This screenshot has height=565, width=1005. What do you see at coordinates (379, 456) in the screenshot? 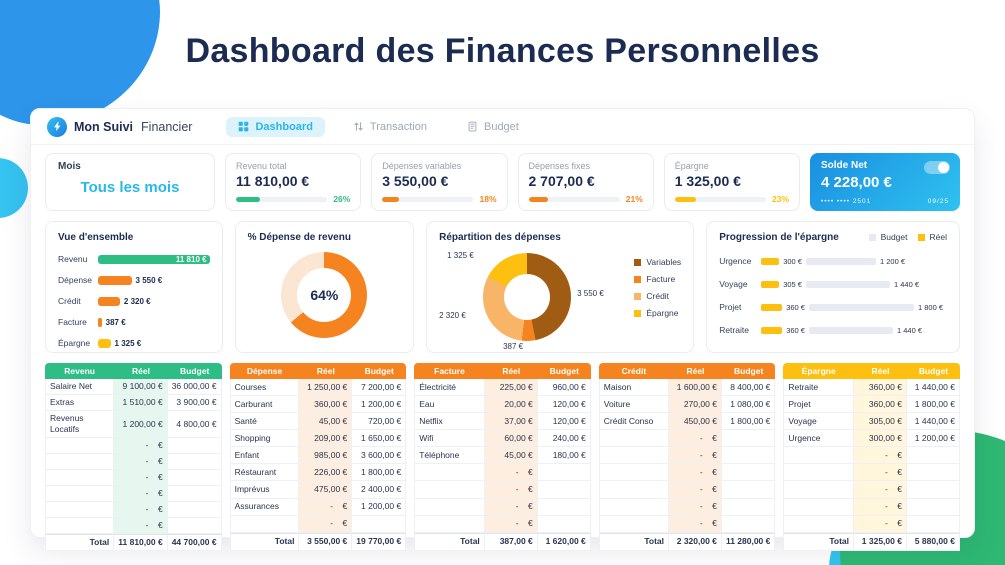
I see `cell-budget: 3 600,00 €` at bounding box center [379, 456].